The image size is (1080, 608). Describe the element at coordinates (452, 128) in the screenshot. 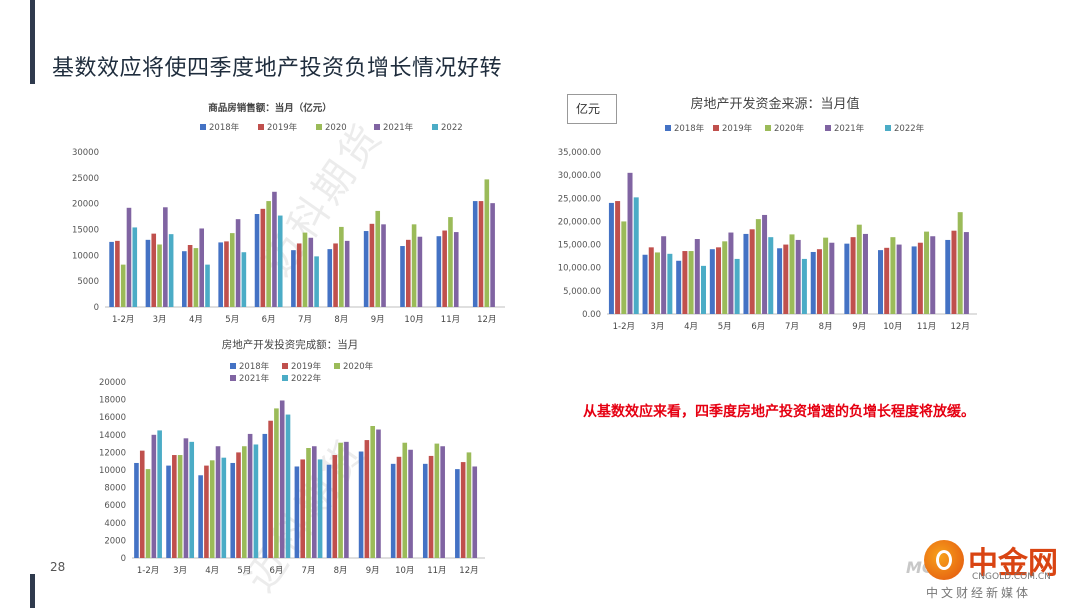

I see `legend-label: 2022` at that location.